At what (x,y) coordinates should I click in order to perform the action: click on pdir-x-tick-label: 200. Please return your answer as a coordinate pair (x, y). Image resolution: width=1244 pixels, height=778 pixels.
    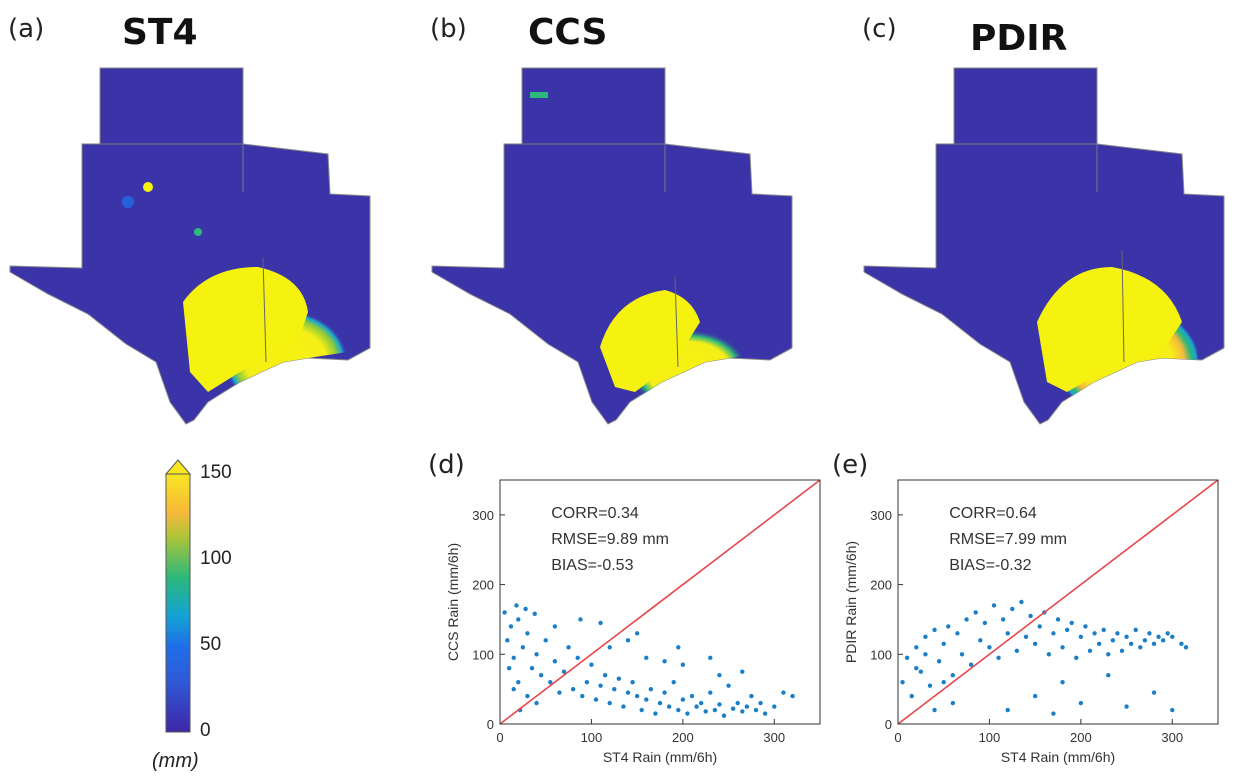
    Looking at the image, I should click on (1081, 737).